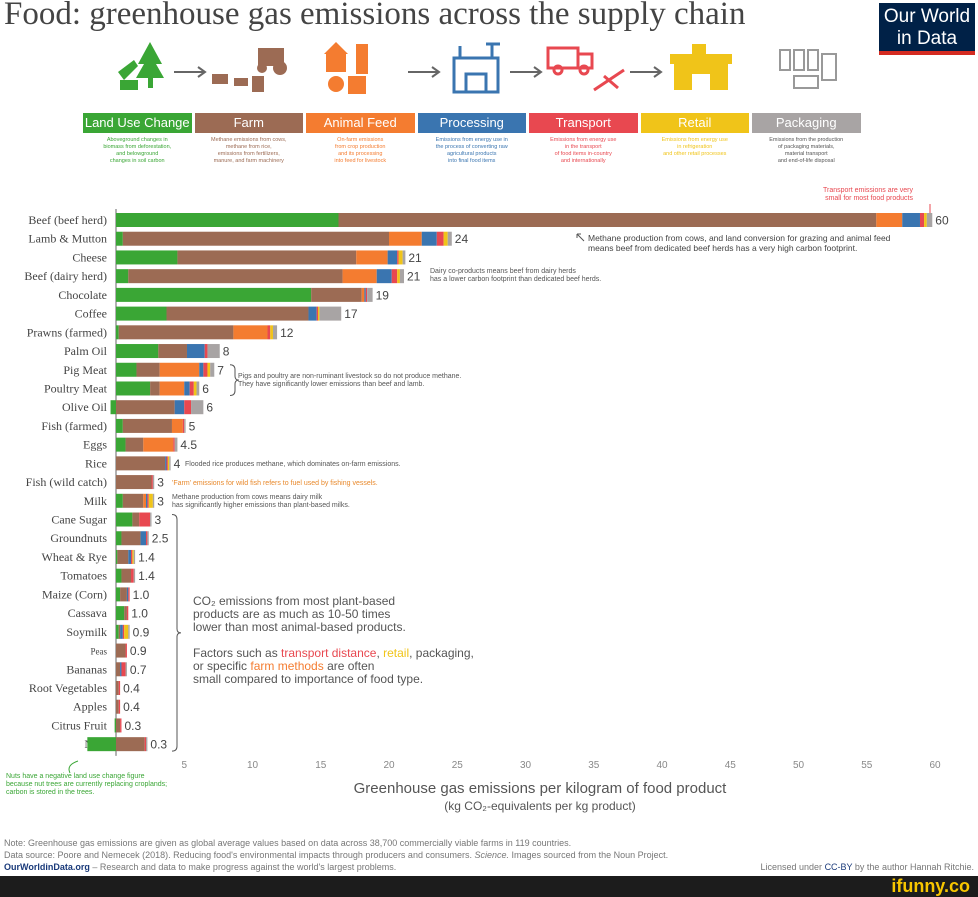  What do you see at coordinates (414, 277) in the screenshot?
I see `value-label: 21` at bounding box center [414, 277].